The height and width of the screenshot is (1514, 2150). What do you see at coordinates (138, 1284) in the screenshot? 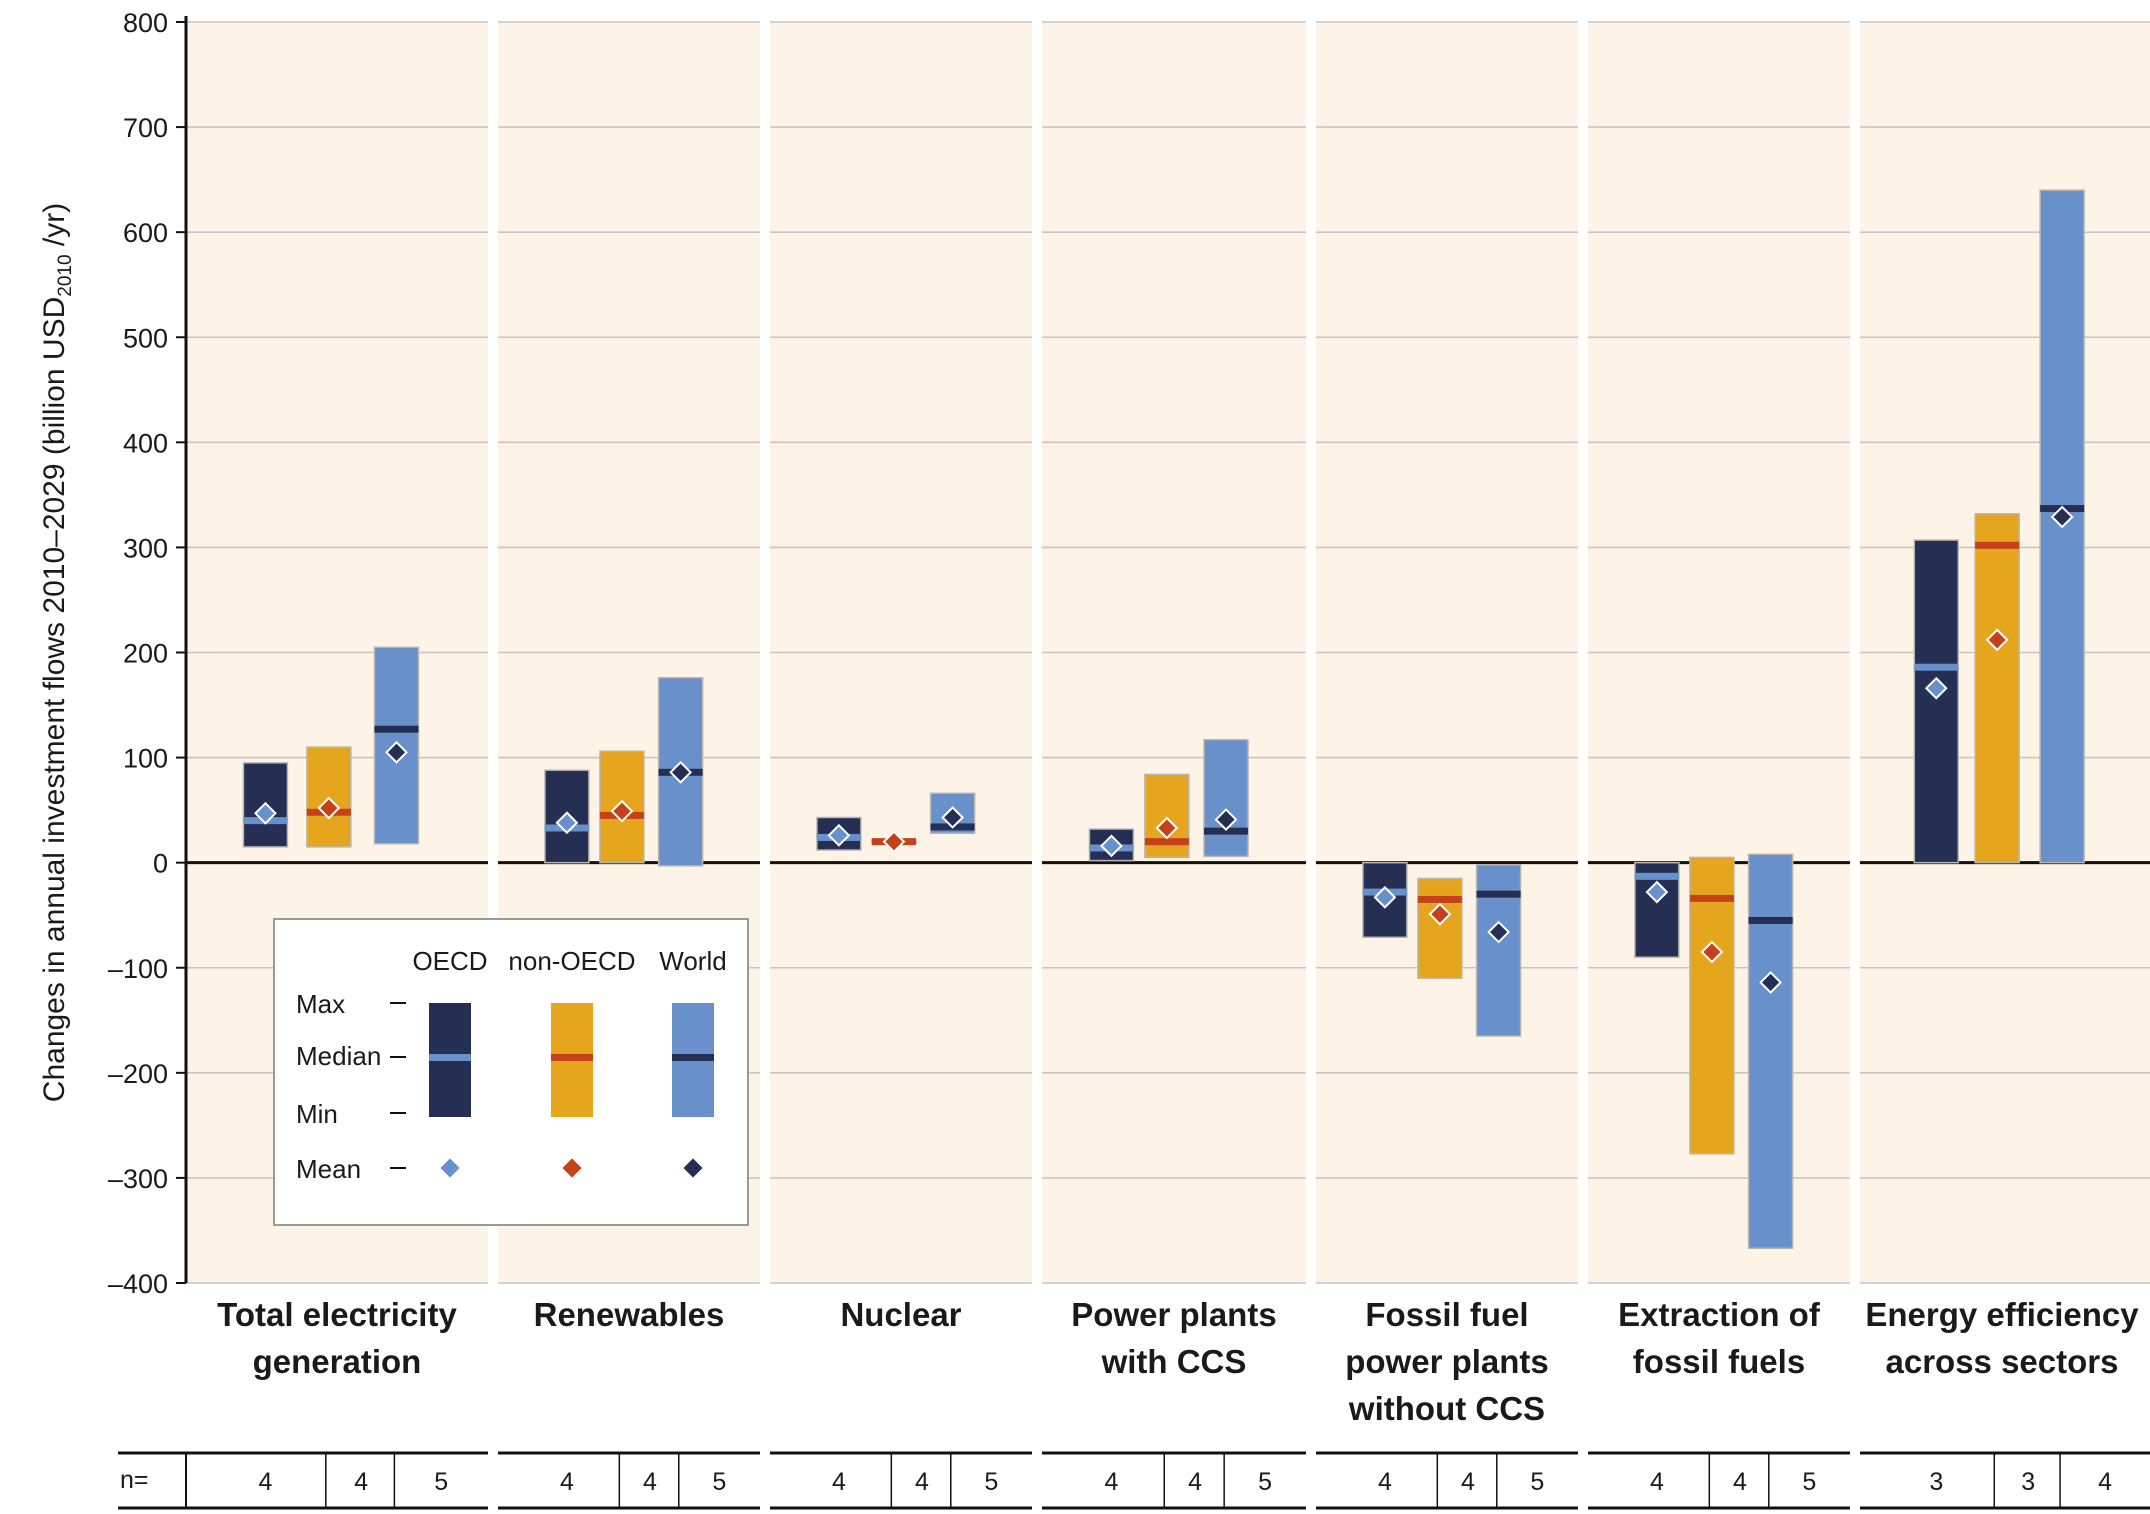
I see `y-tick-label: –400` at bounding box center [138, 1284].